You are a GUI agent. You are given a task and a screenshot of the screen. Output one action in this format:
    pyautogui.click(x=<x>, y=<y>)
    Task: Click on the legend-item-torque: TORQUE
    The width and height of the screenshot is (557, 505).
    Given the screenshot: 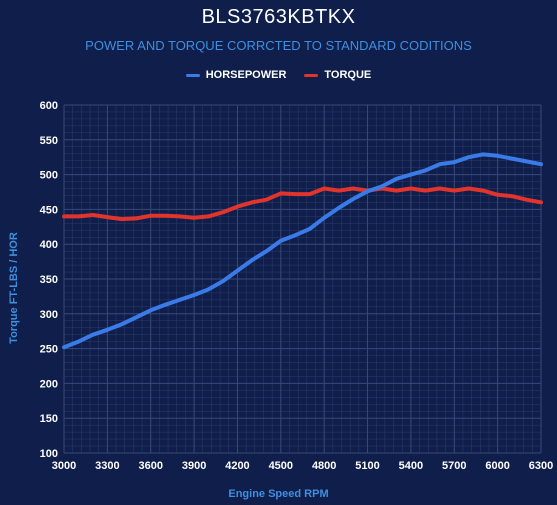 What is the action you would take?
    pyautogui.click(x=337, y=75)
    